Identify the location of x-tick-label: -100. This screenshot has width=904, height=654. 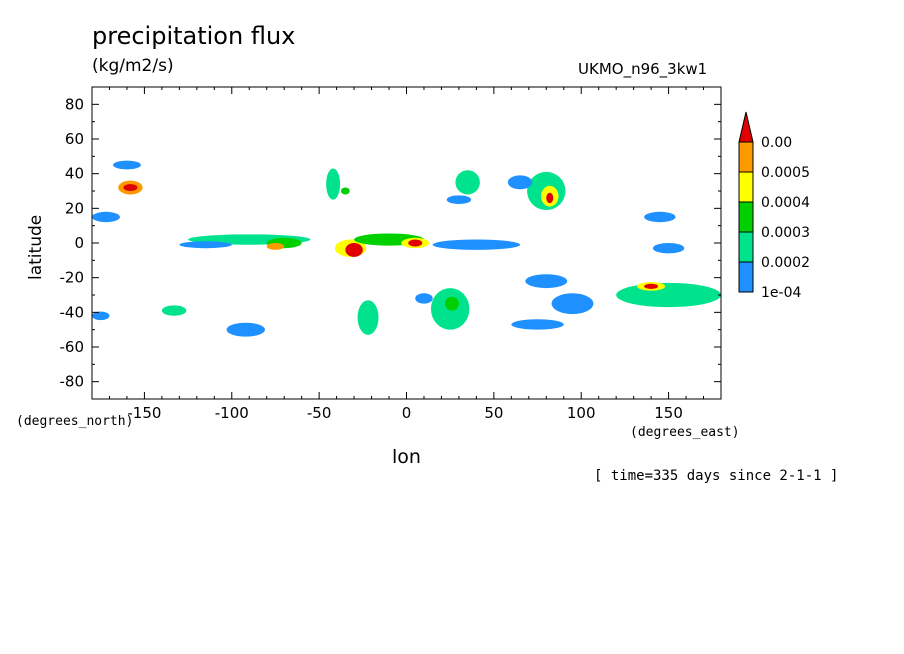
(232, 413).